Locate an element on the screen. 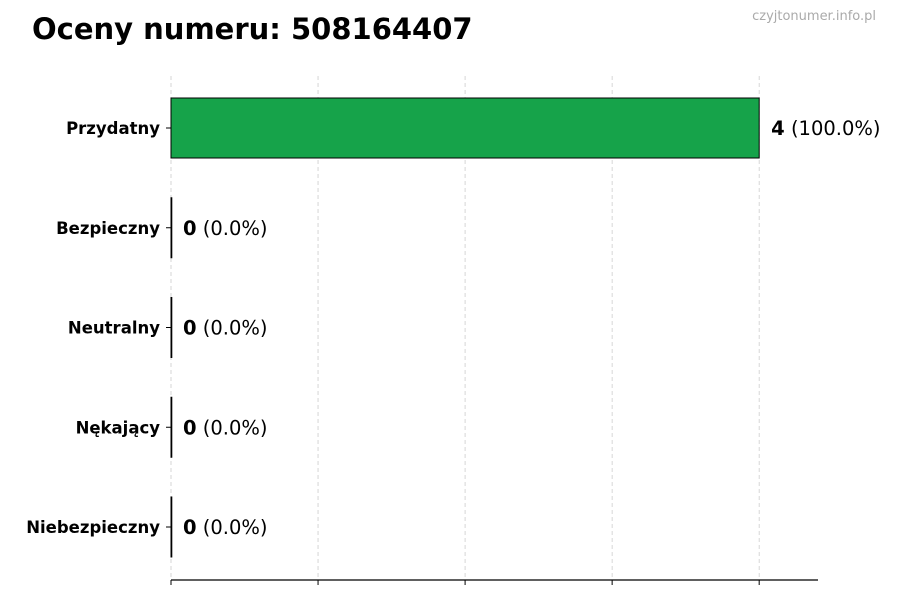 The width and height of the screenshot is (900, 600). bar-Niebezpieczny is located at coordinates (171, 527).